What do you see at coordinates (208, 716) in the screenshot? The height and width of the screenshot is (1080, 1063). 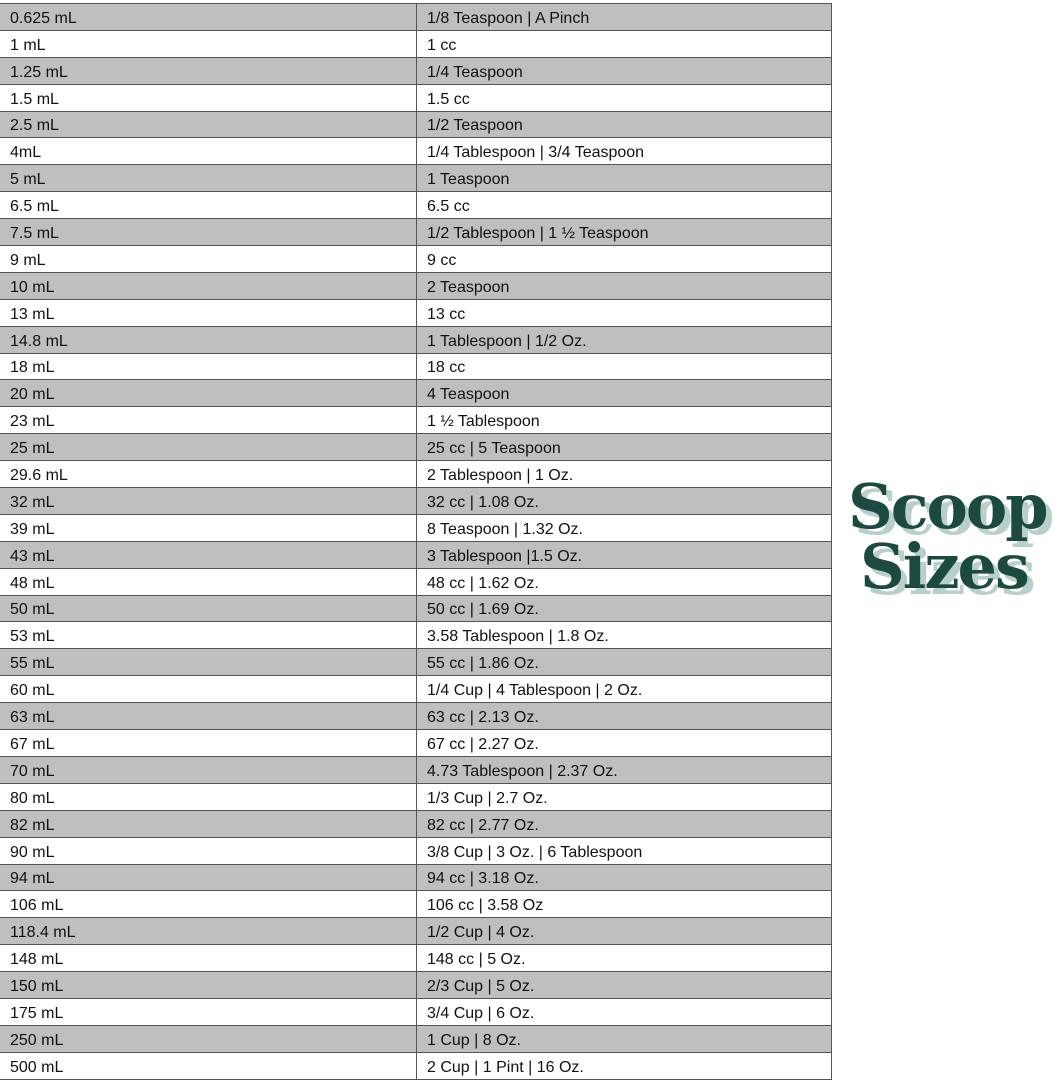 I see `volume-ml-cell: 63 mL` at bounding box center [208, 716].